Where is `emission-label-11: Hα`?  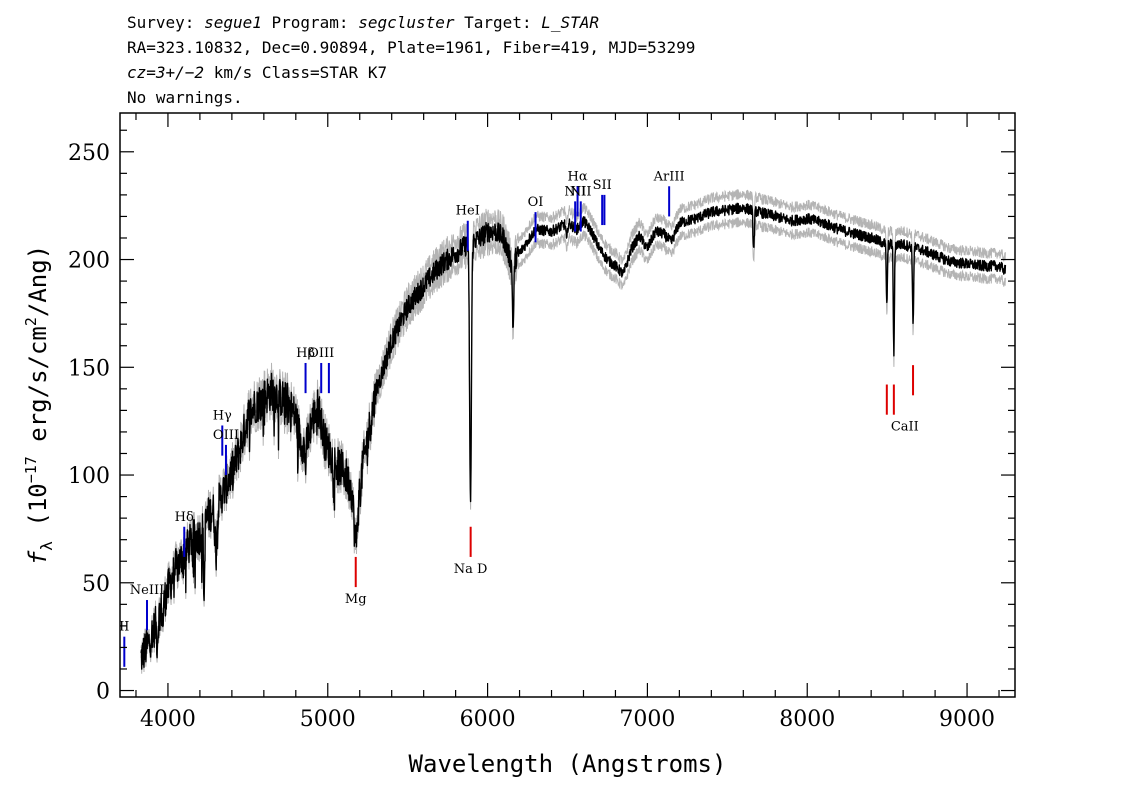
emission-label-11: Hα is located at coordinates (578, 176).